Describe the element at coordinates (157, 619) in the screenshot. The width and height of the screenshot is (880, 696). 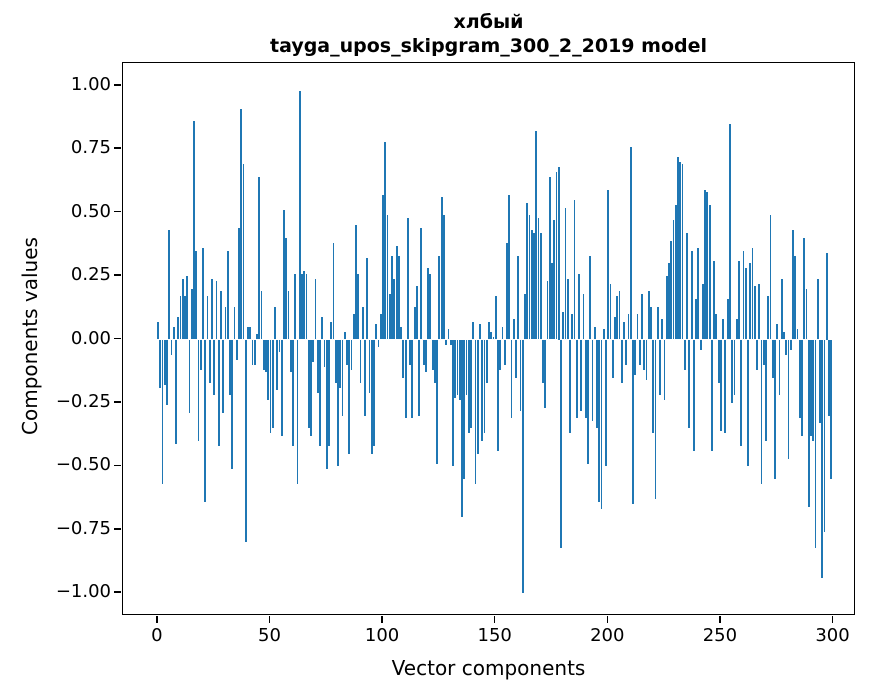
I see `x-tick-mark` at that location.